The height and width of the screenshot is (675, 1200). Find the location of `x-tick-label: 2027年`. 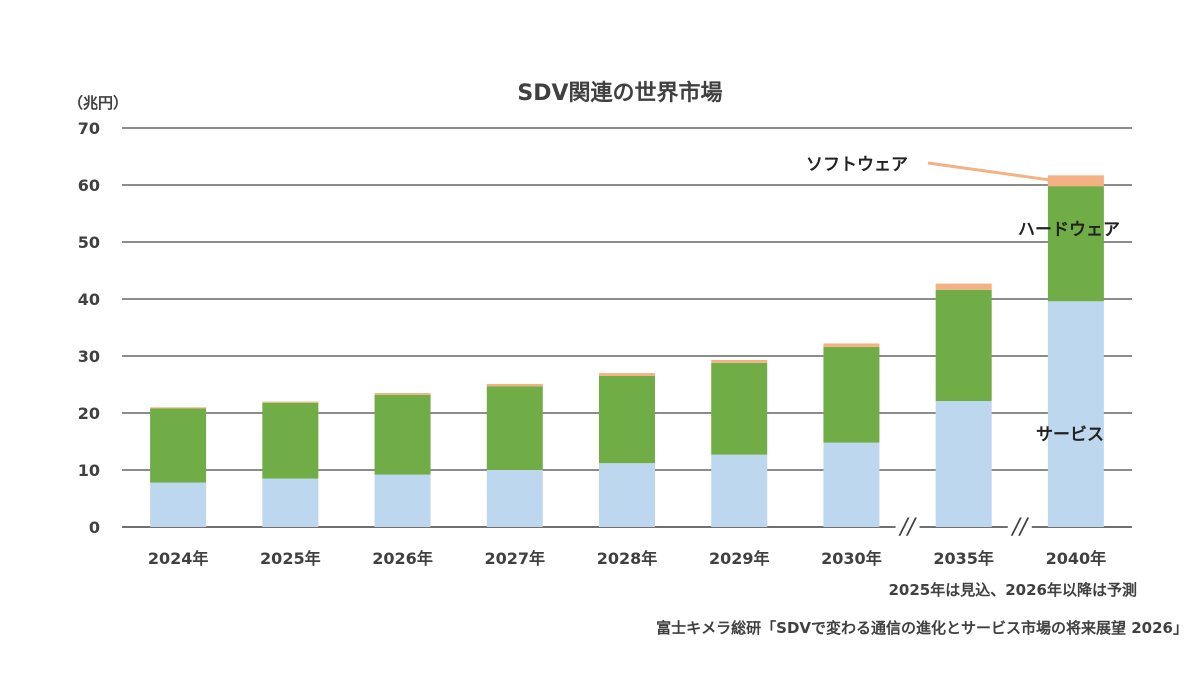

x-tick-label: 2027年 is located at coordinates (515, 558).